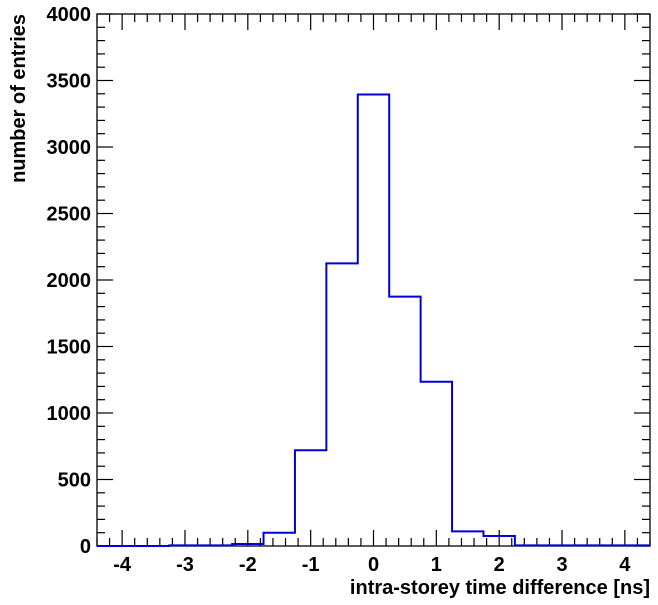 The image size is (658, 605). I want to click on x-tick-label: -3, so click(185, 565).